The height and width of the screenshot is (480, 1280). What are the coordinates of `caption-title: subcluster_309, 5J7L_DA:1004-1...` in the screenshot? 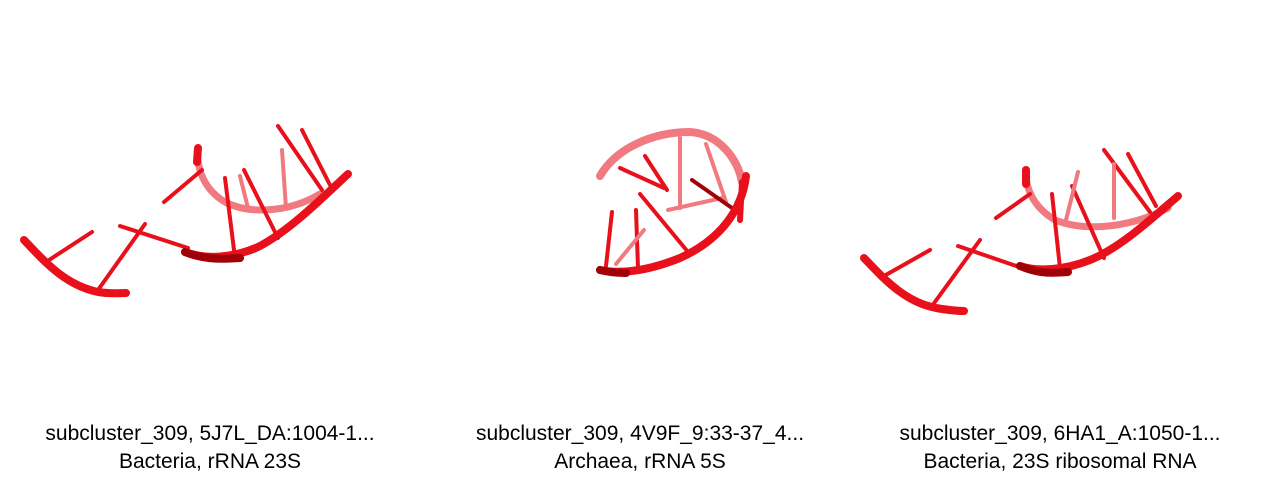 It's located at (210, 433).